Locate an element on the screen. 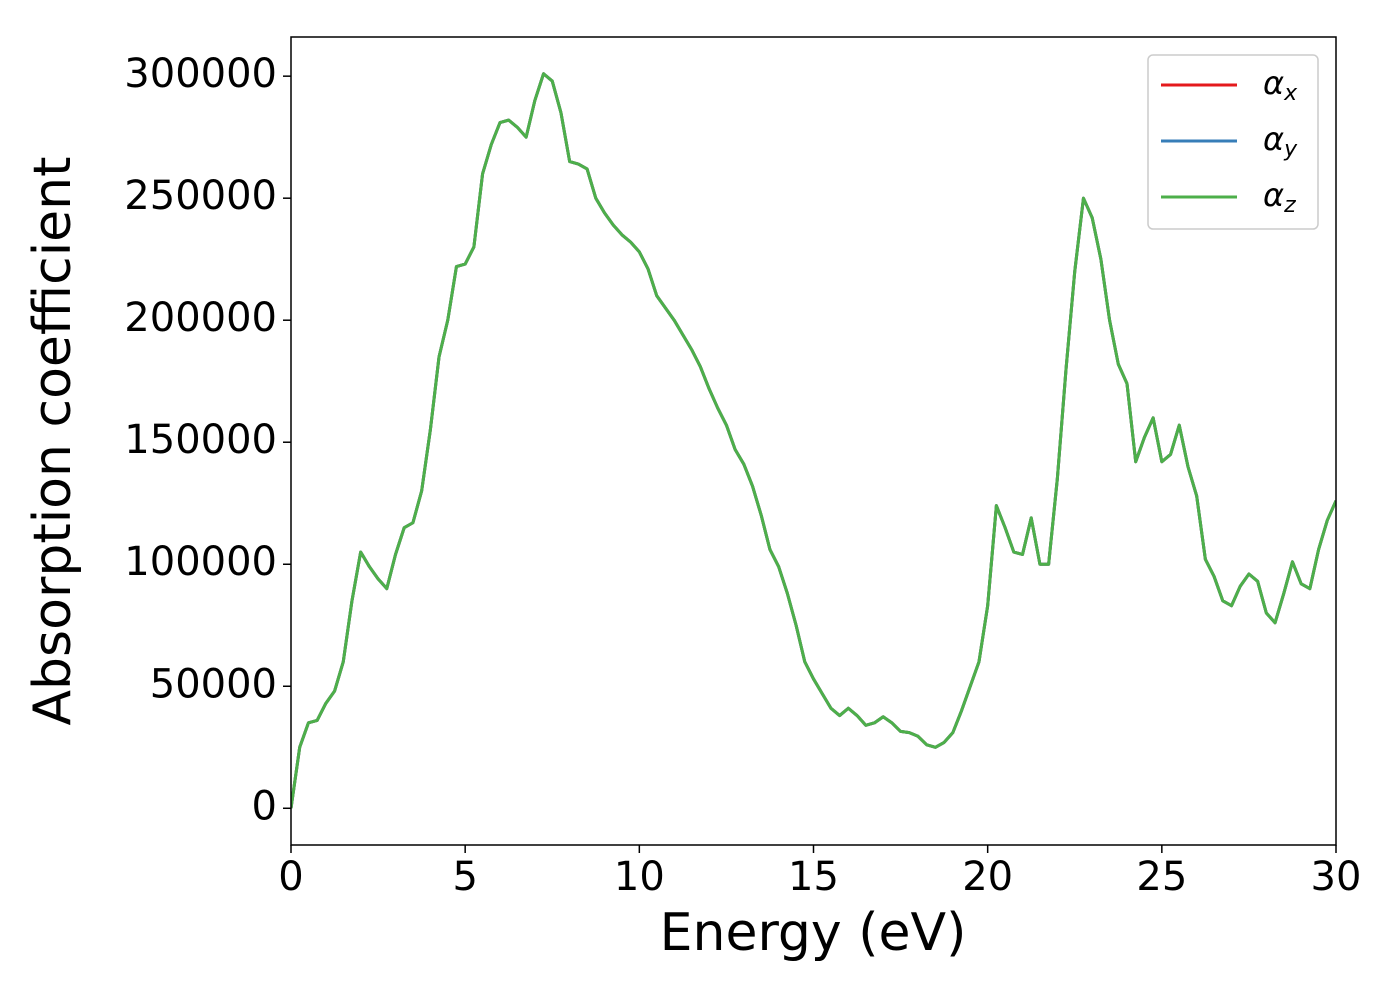 The width and height of the screenshot is (1400, 1000). x-axis-label: Energy (eV) is located at coordinates (813, 933).